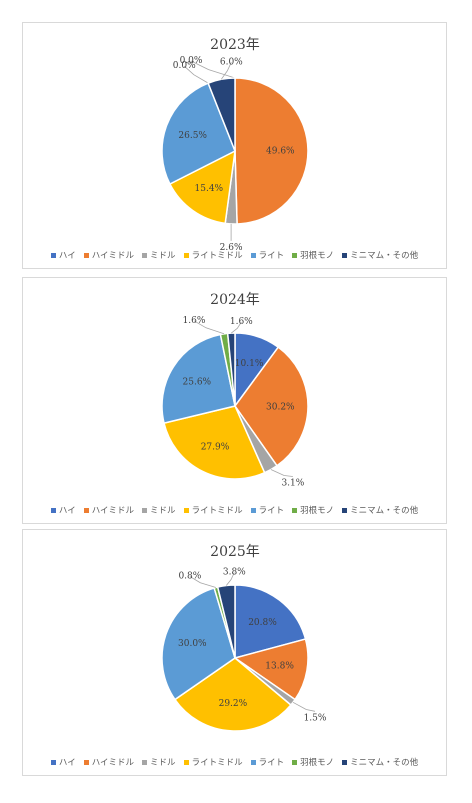  I want to click on legend-2024: ハイ ハイミドル ミドル ライトミドル ライト 羽根モノ ミニマム・その他, so click(234, 510).